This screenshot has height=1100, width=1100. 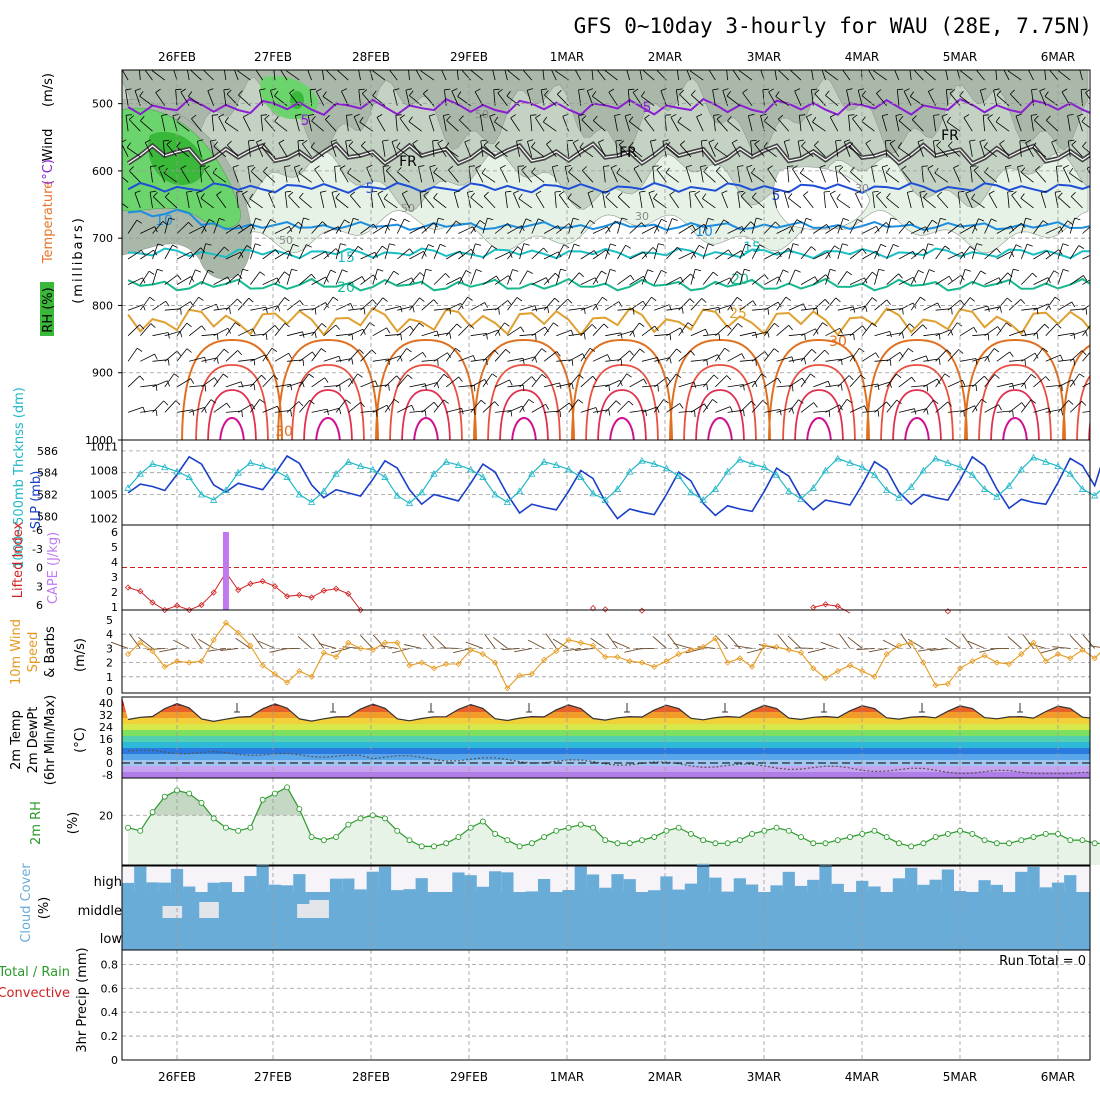 I want to click on temp-band, so click(x=606, y=757).